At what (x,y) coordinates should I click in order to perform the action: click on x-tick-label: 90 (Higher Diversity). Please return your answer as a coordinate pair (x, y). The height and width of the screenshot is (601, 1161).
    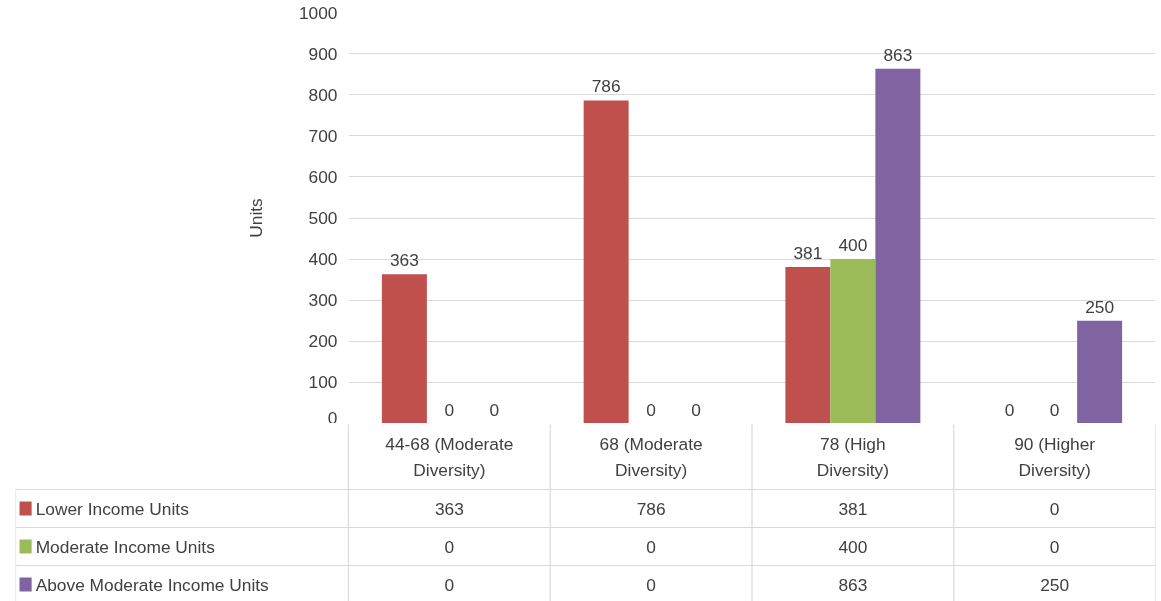
    Looking at the image, I should click on (1055, 457).